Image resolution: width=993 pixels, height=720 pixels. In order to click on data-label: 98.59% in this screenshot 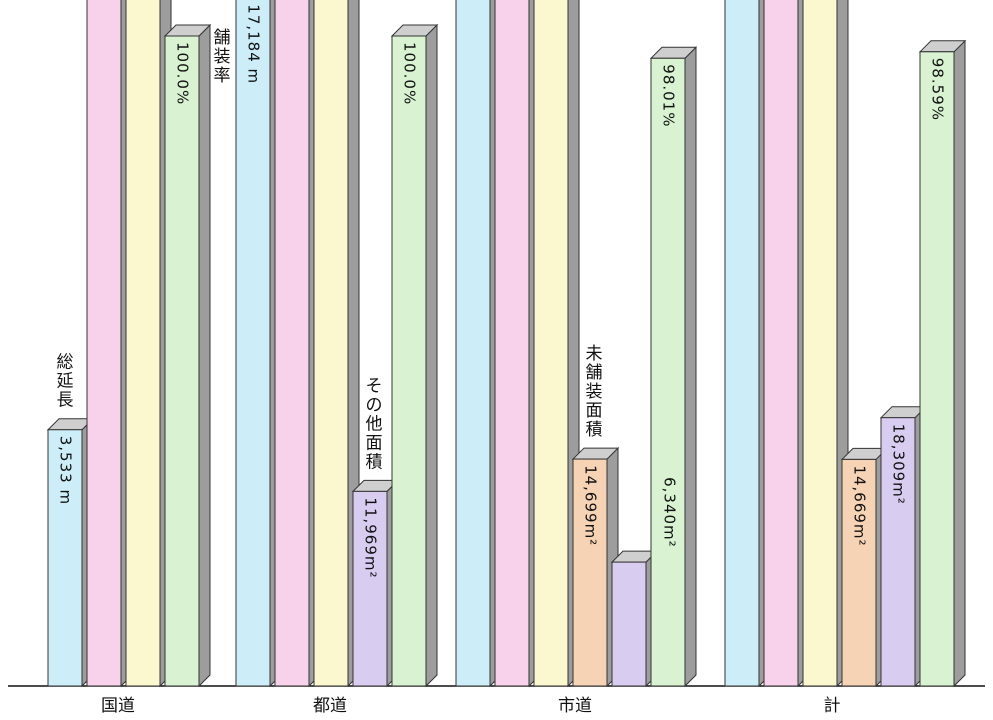, I will do `click(938, 89)`.